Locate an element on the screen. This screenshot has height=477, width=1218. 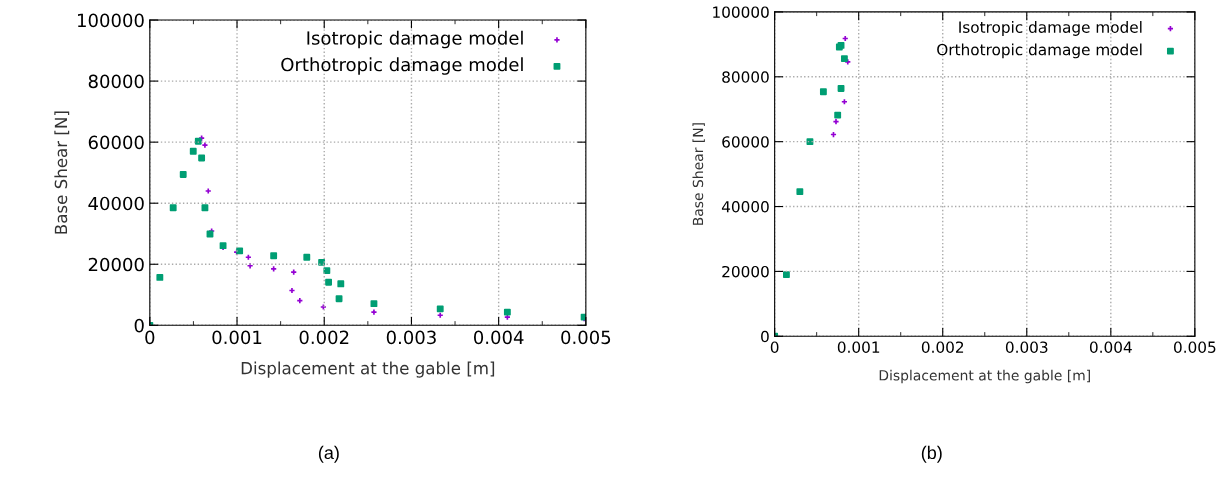
text: (a) is located at coordinates (328, 454).